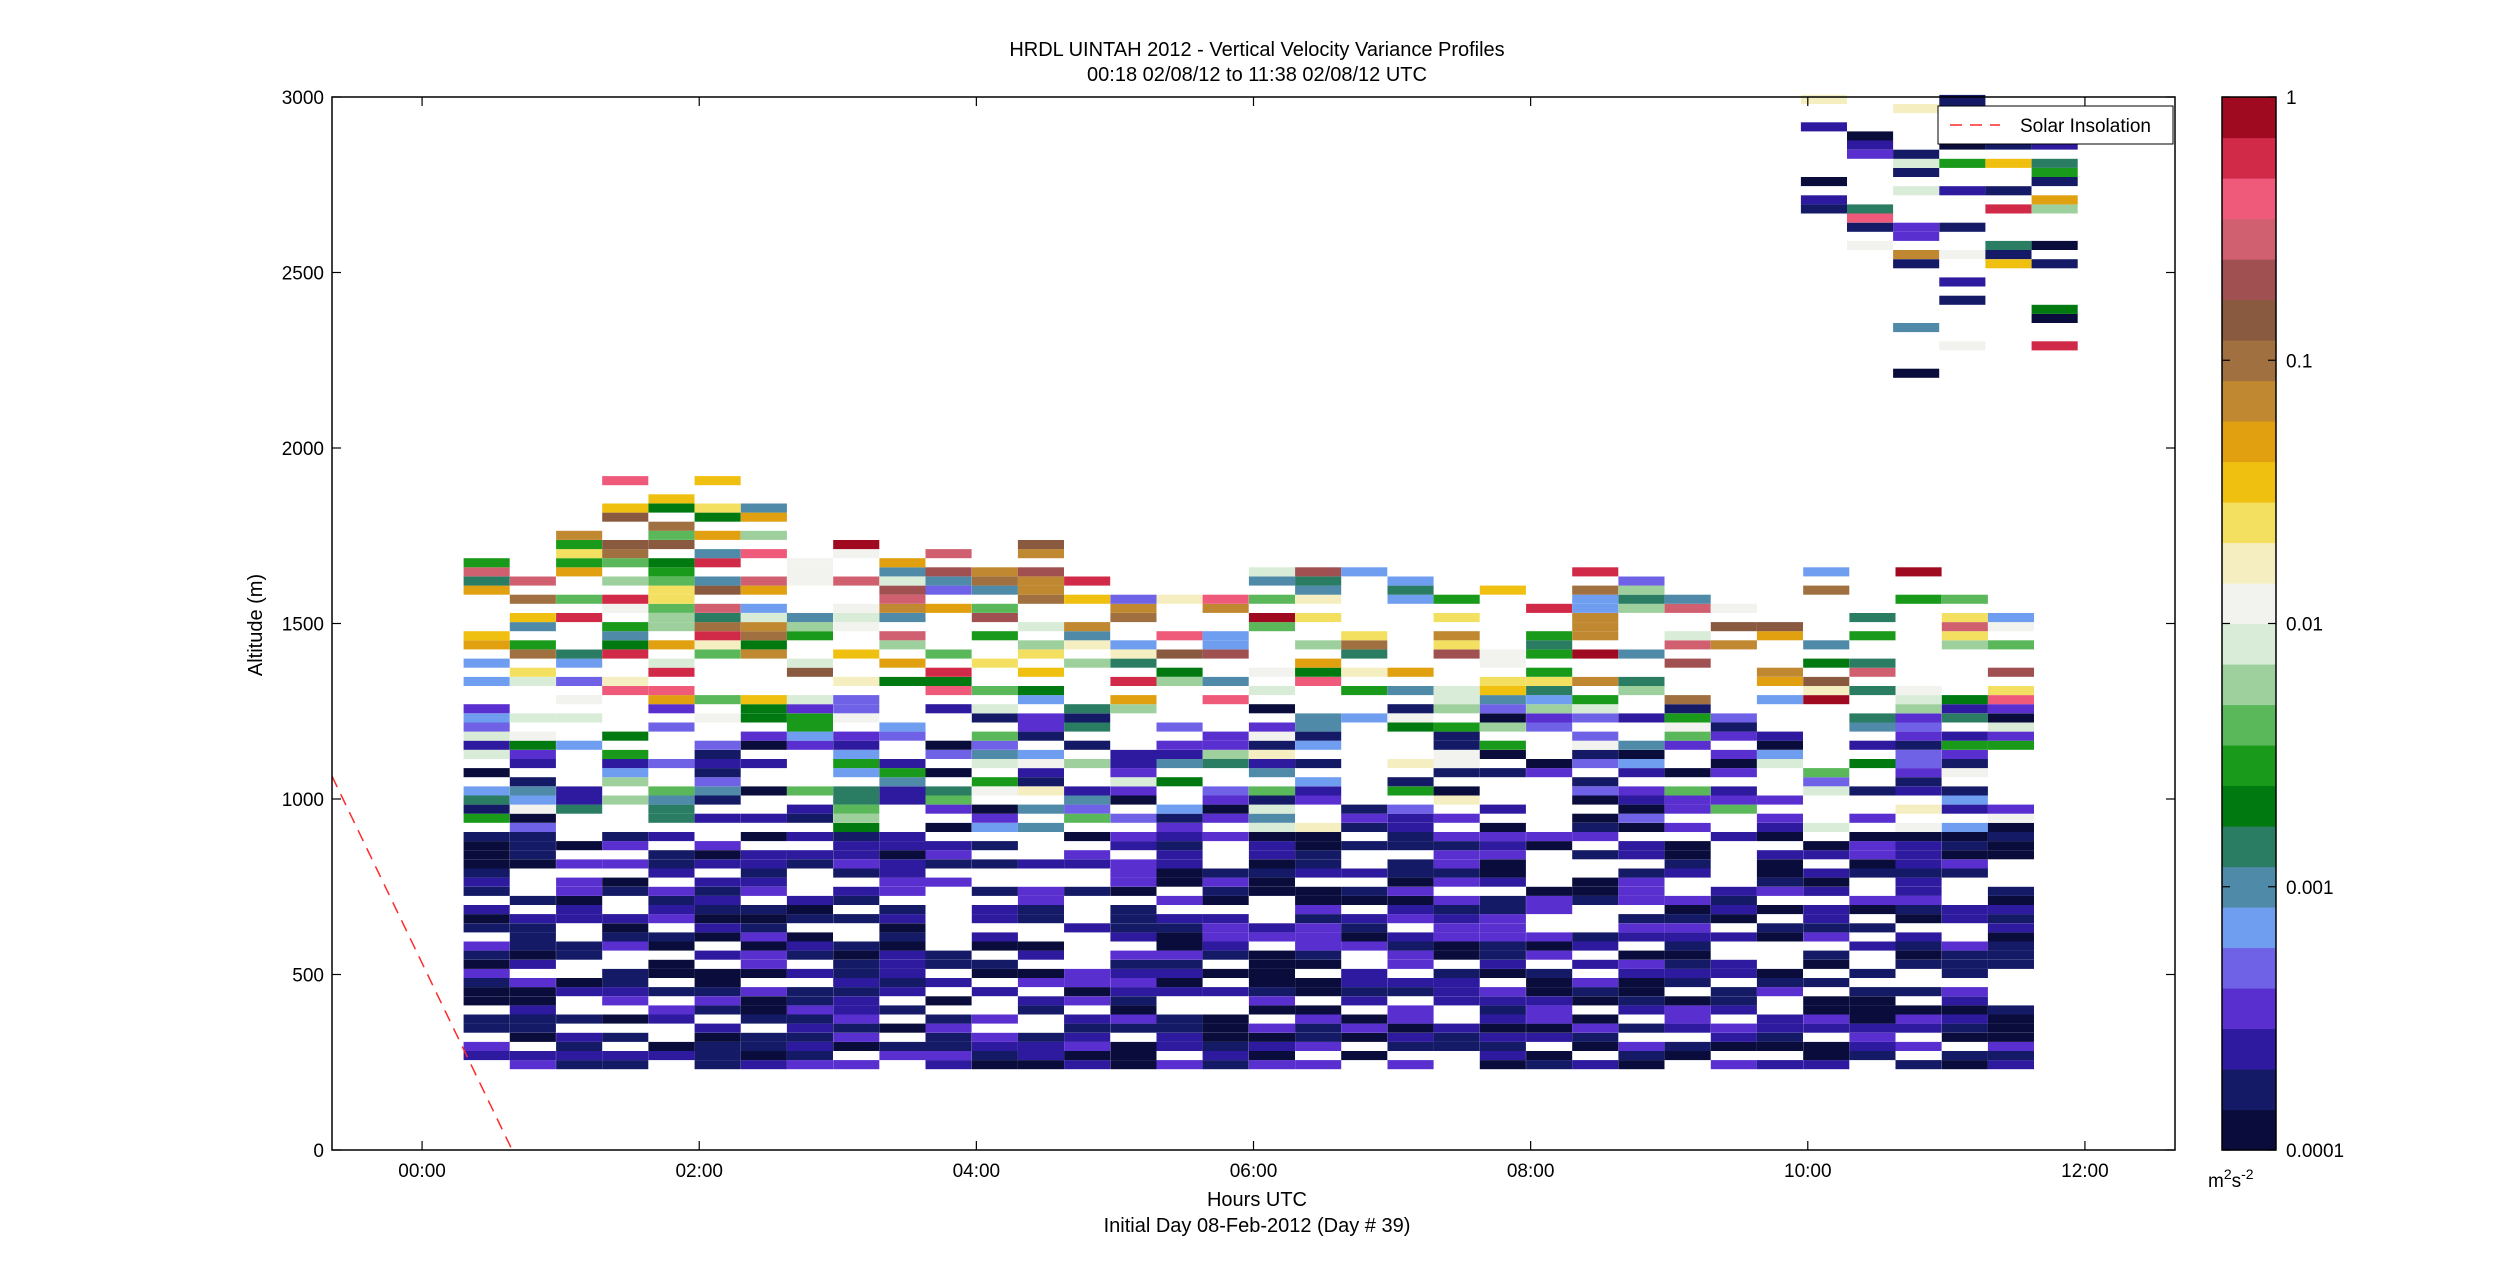  I want to click on x-tick-label: 02:00, so click(699, 1171).